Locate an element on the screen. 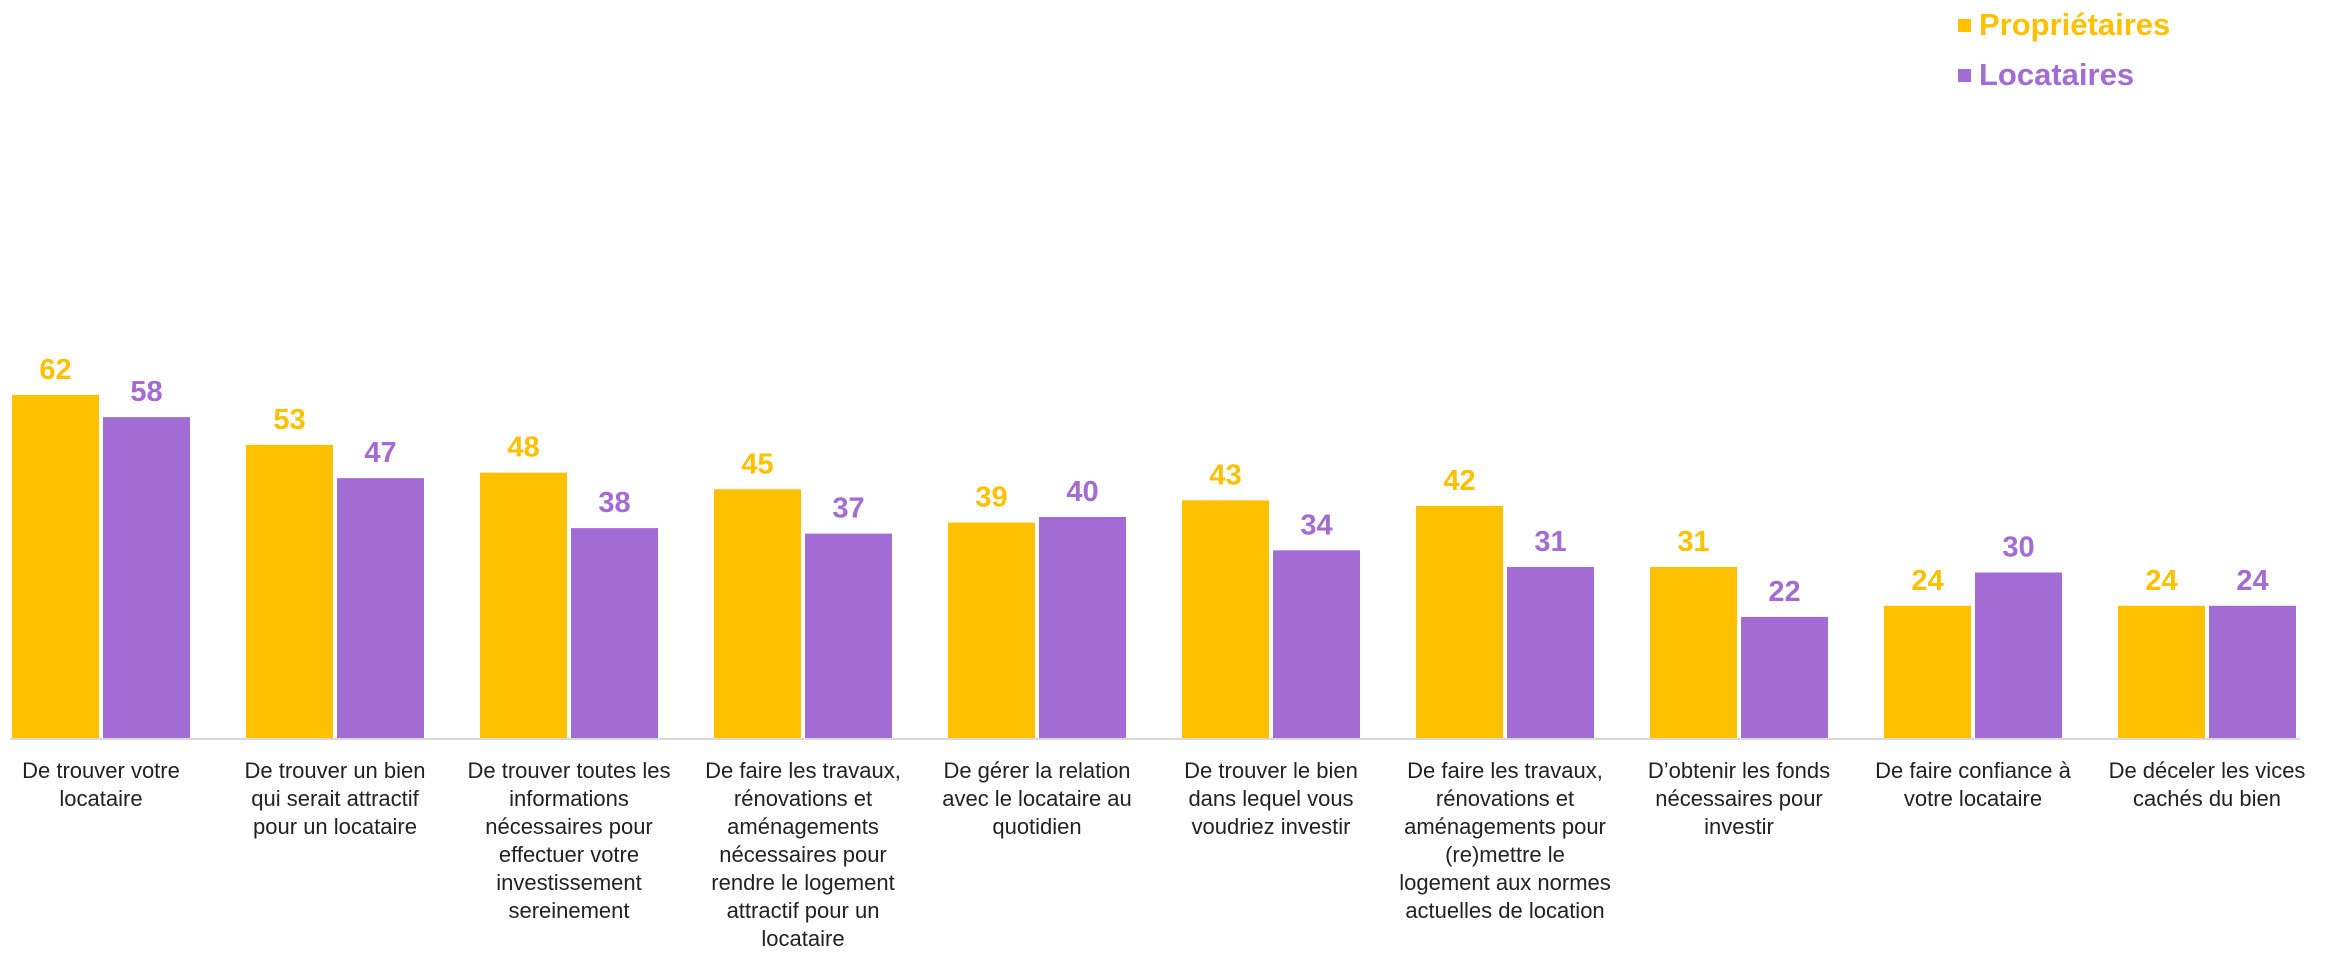  legend-swatch-owners is located at coordinates (1964, 25).